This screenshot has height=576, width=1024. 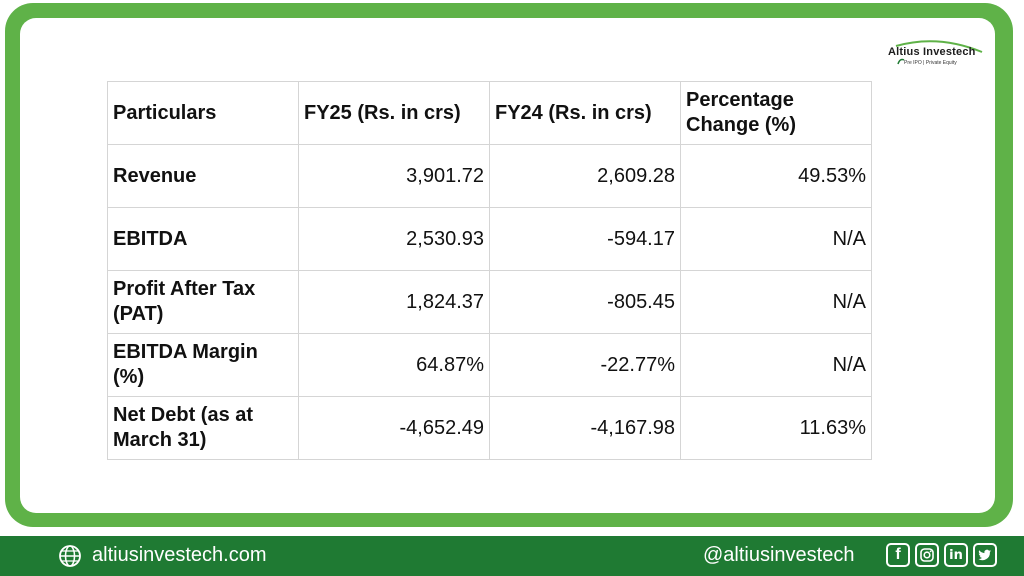 I want to click on header-change: Percentage Change (%), so click(x=776, y=113).